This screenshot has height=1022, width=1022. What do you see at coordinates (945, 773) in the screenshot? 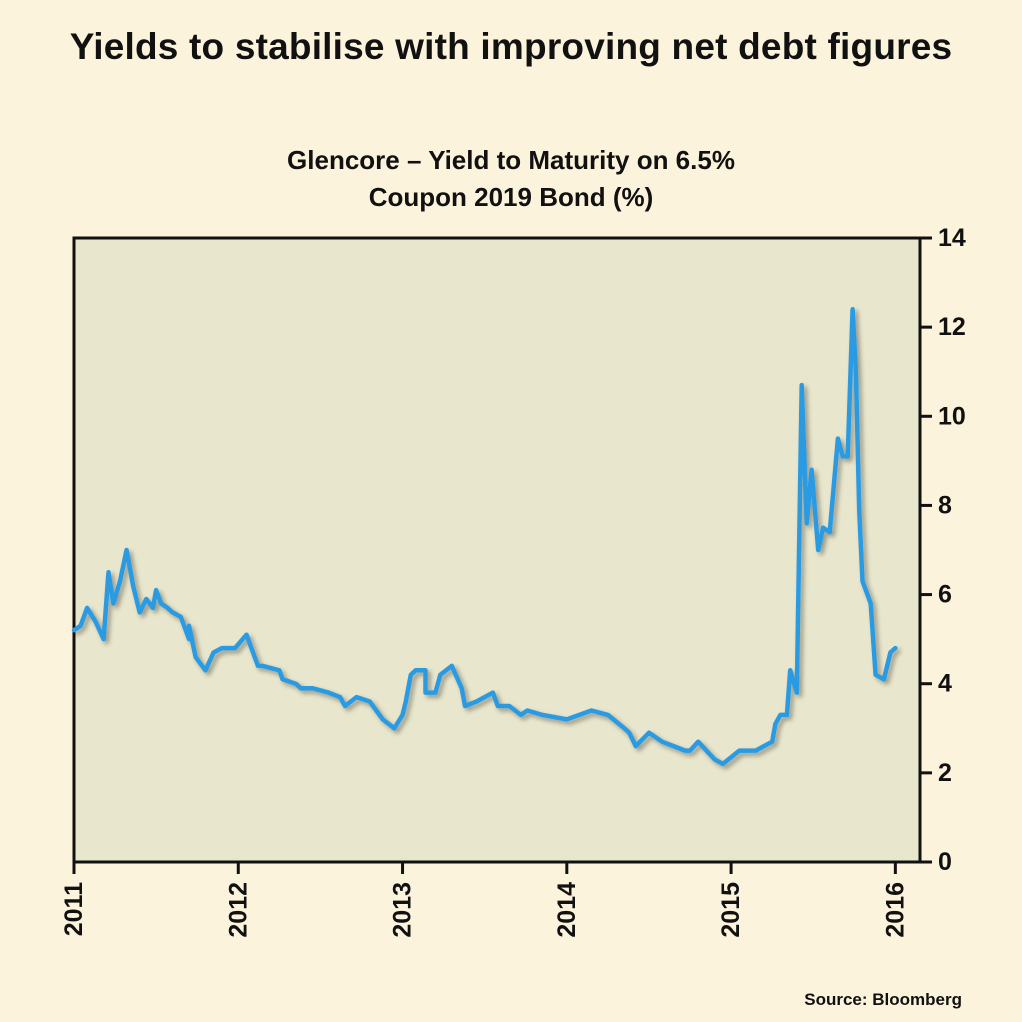
I see `y-tick-label: 2` at bounding box center [945, 773].